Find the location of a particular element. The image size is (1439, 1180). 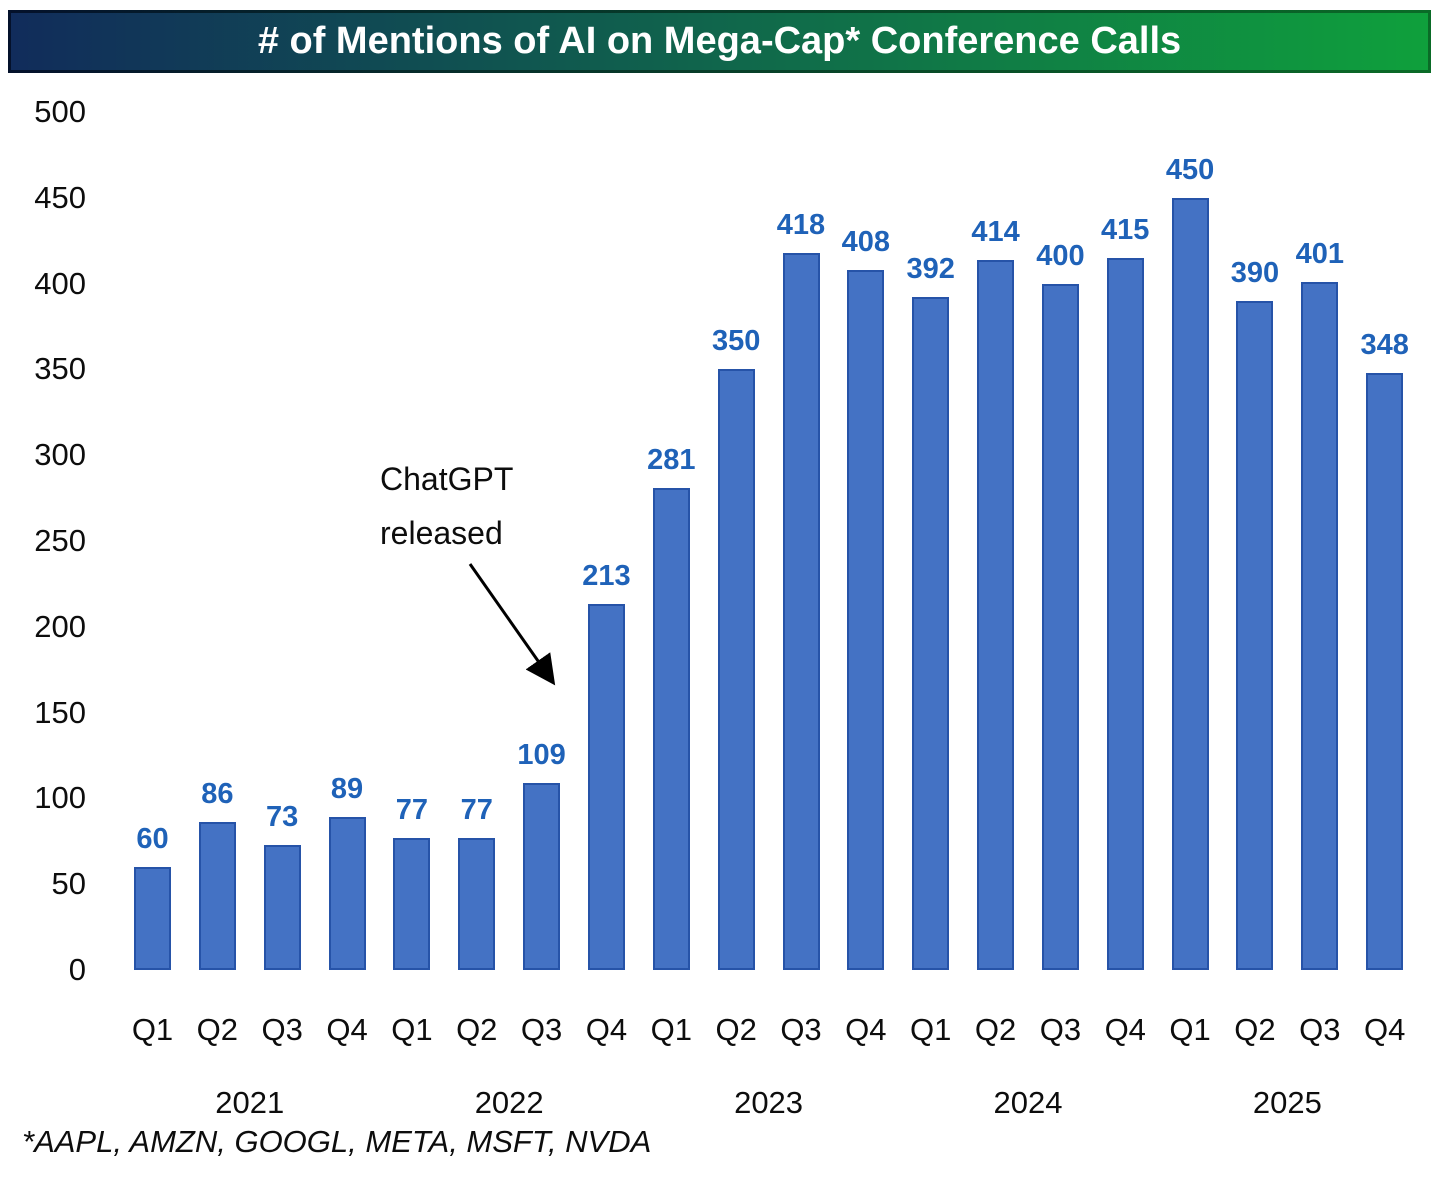

chatgpt-annotation: ChatGPT released is located at coordinates (446, 506).